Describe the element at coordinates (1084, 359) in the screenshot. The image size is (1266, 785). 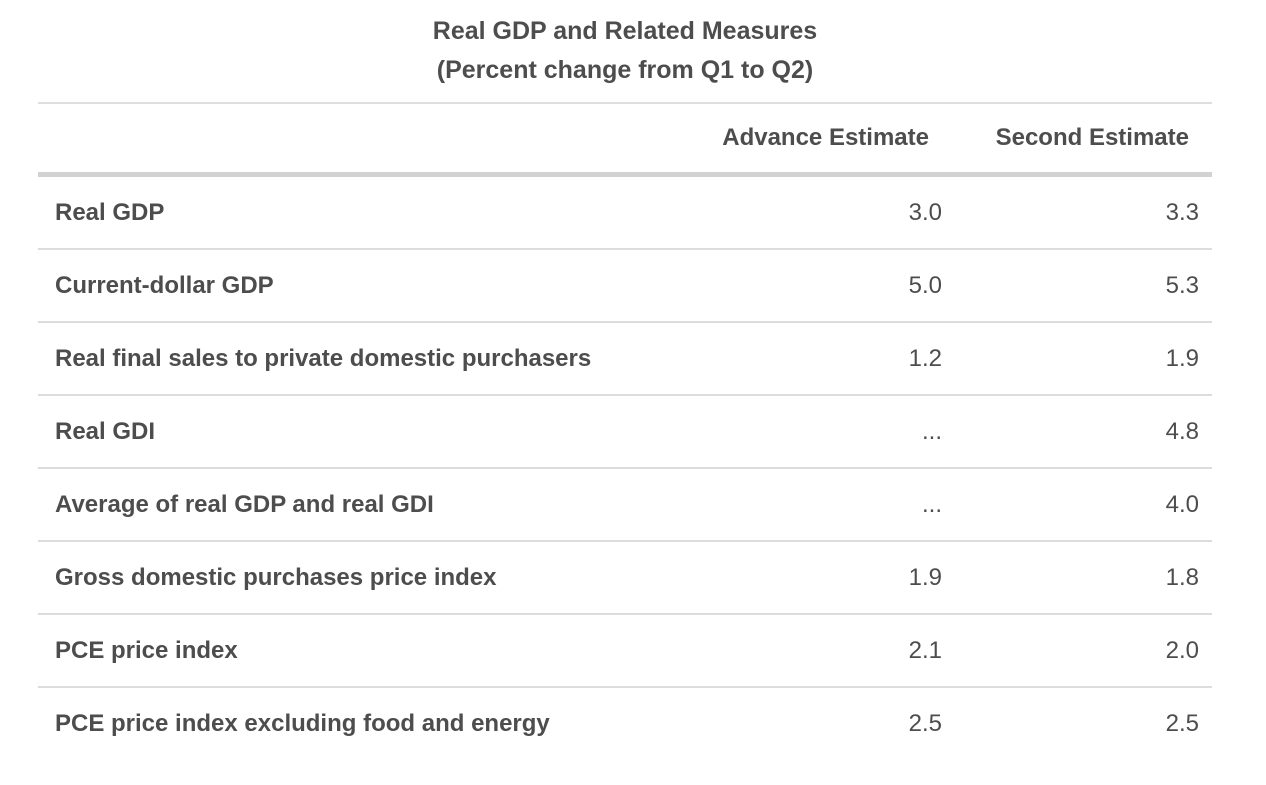
I see `second-value: 1.9` at that location.